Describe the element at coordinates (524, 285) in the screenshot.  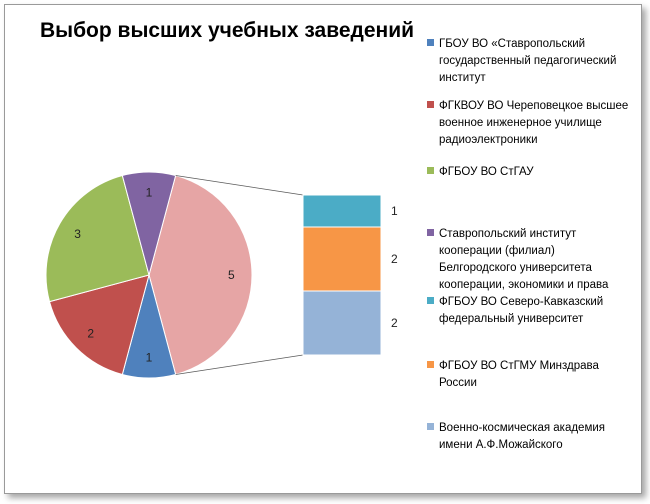
I see `legend-label: кооперации, экономики и права` at that location.